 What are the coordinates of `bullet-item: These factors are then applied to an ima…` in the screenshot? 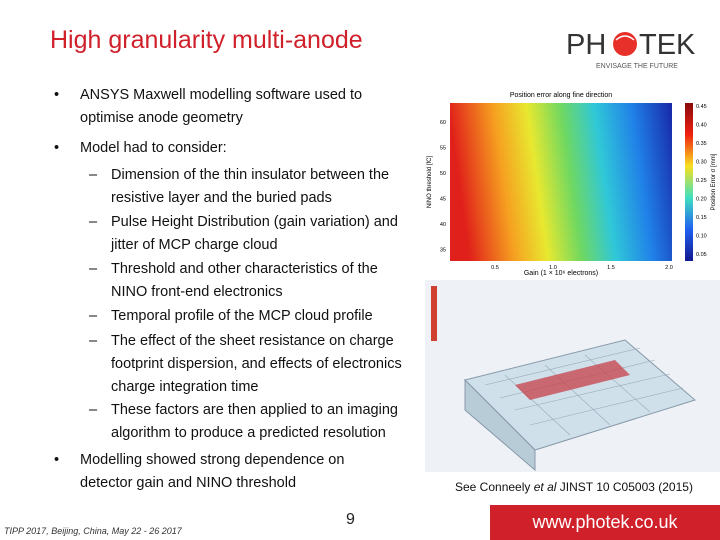 It's located at (247, 422).